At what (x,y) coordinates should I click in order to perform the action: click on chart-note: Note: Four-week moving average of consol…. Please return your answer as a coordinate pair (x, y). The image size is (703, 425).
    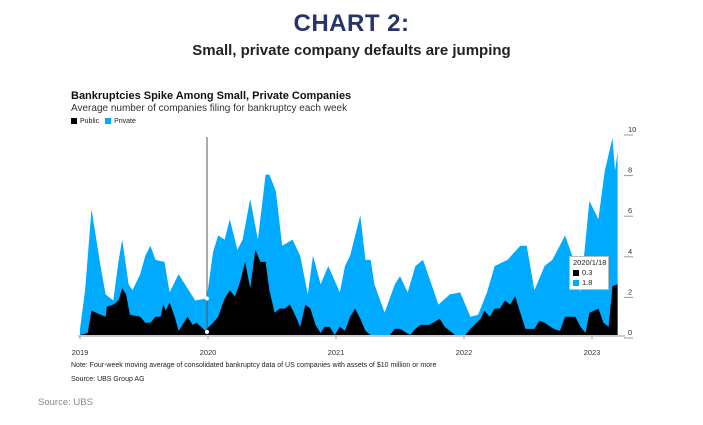
    Looking at the image, I should click on (254, 365).